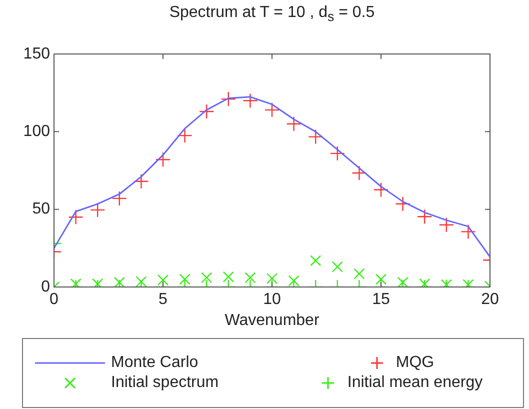  I want to click on y-tick-label: 150, so click(36, 53).